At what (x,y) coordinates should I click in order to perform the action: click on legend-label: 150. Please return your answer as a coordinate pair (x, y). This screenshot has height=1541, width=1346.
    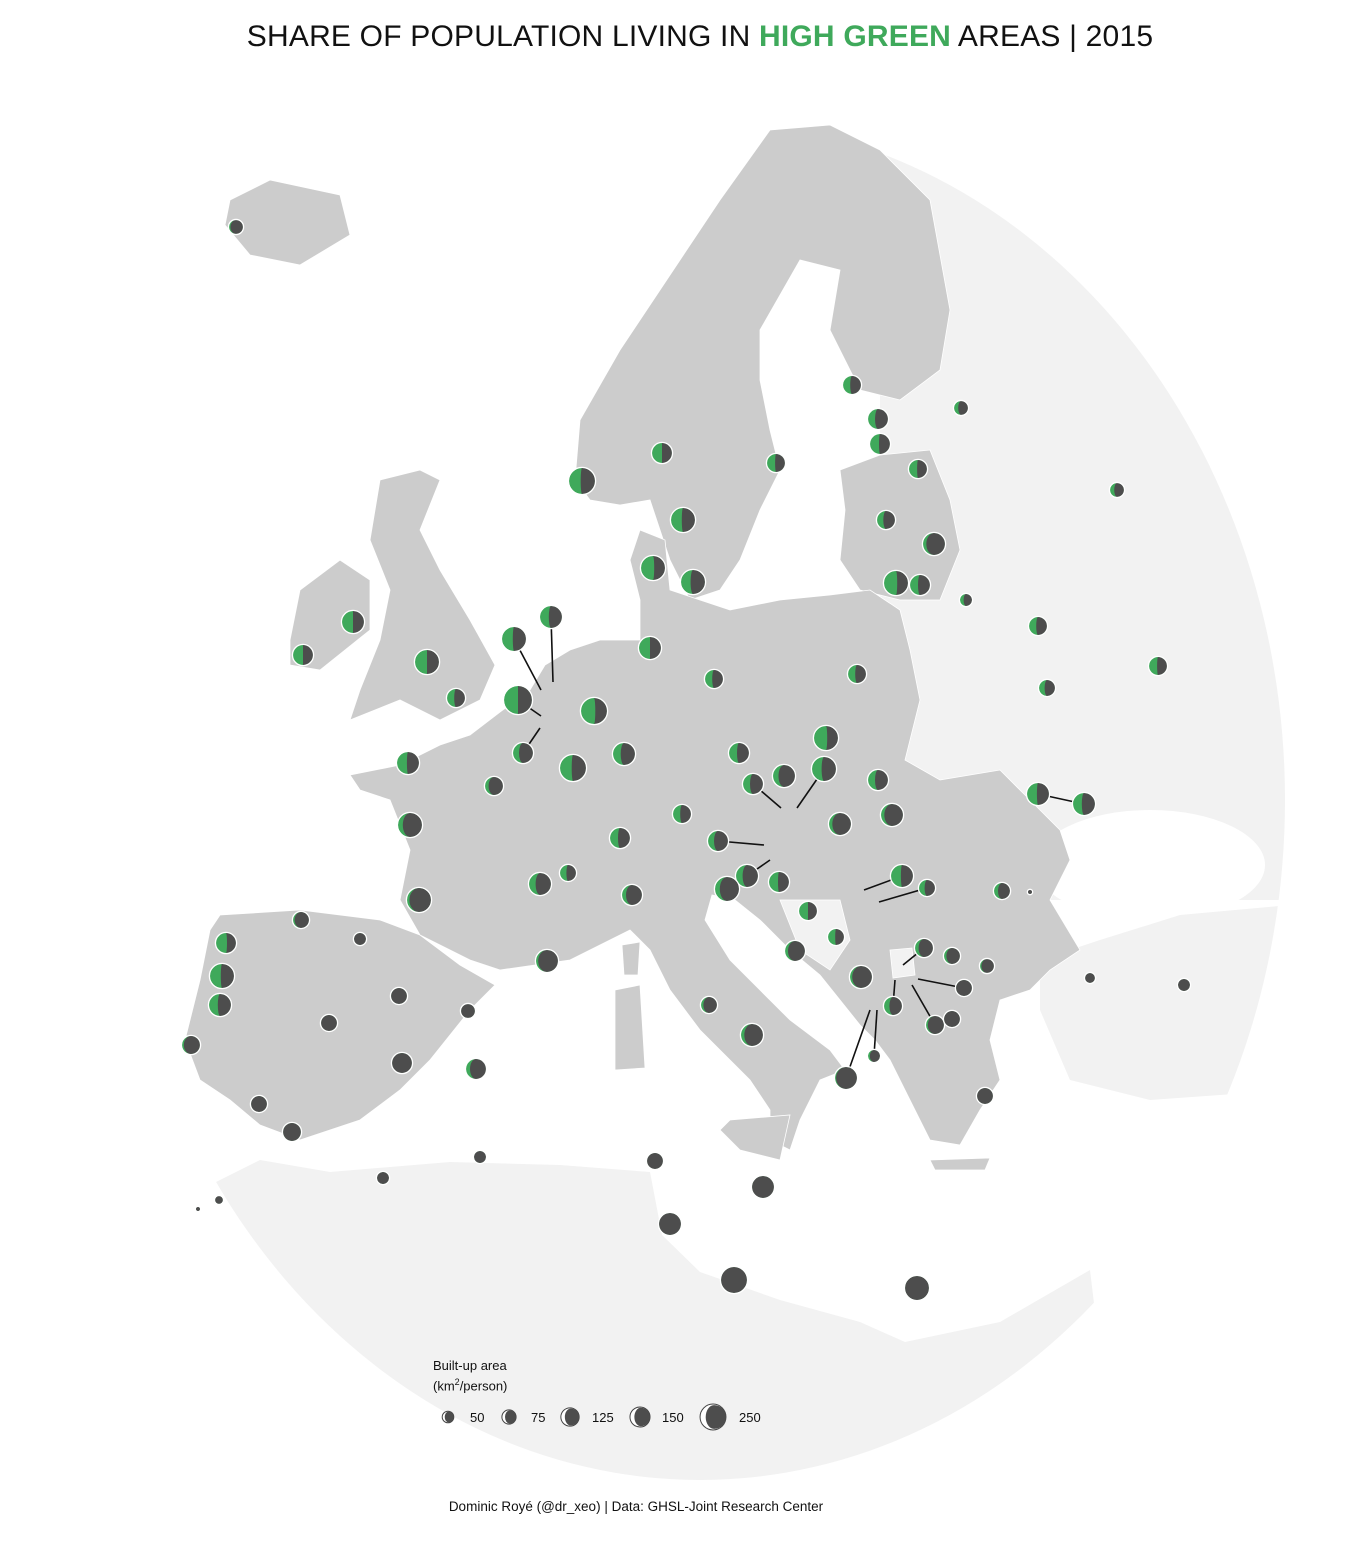
    Looking at the image, I should click on (673, 1417).